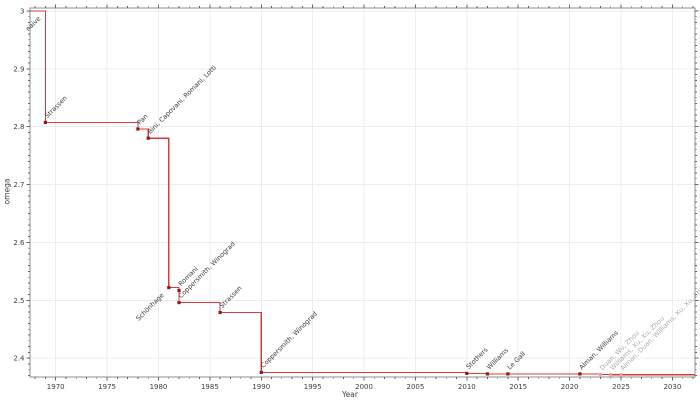 The width and height of the screenshot is (700, 402). Describe the element at coordinates (261, 387) in the screenshot. I see `x-tick-label: 1990` at that location.